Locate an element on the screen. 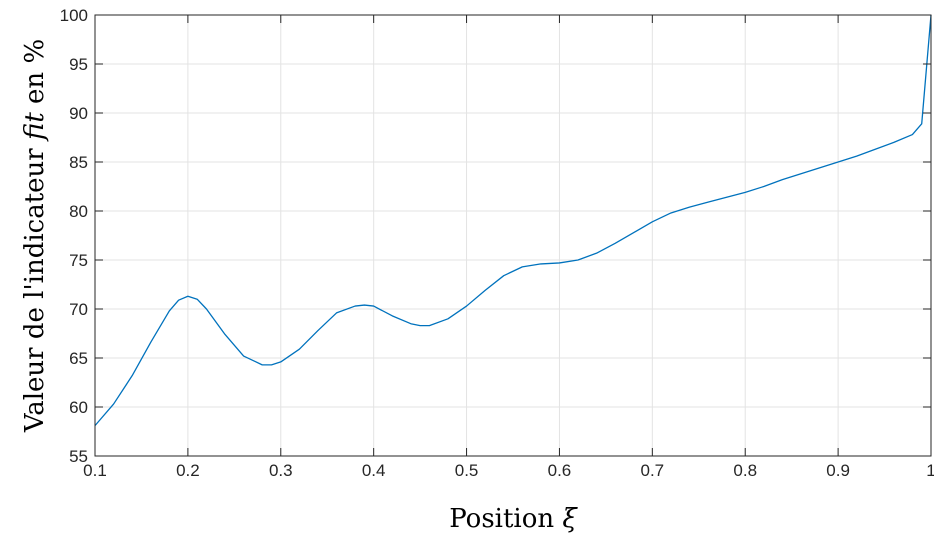  x-tick-label: 0.3 is located at coordinates (281, 470).